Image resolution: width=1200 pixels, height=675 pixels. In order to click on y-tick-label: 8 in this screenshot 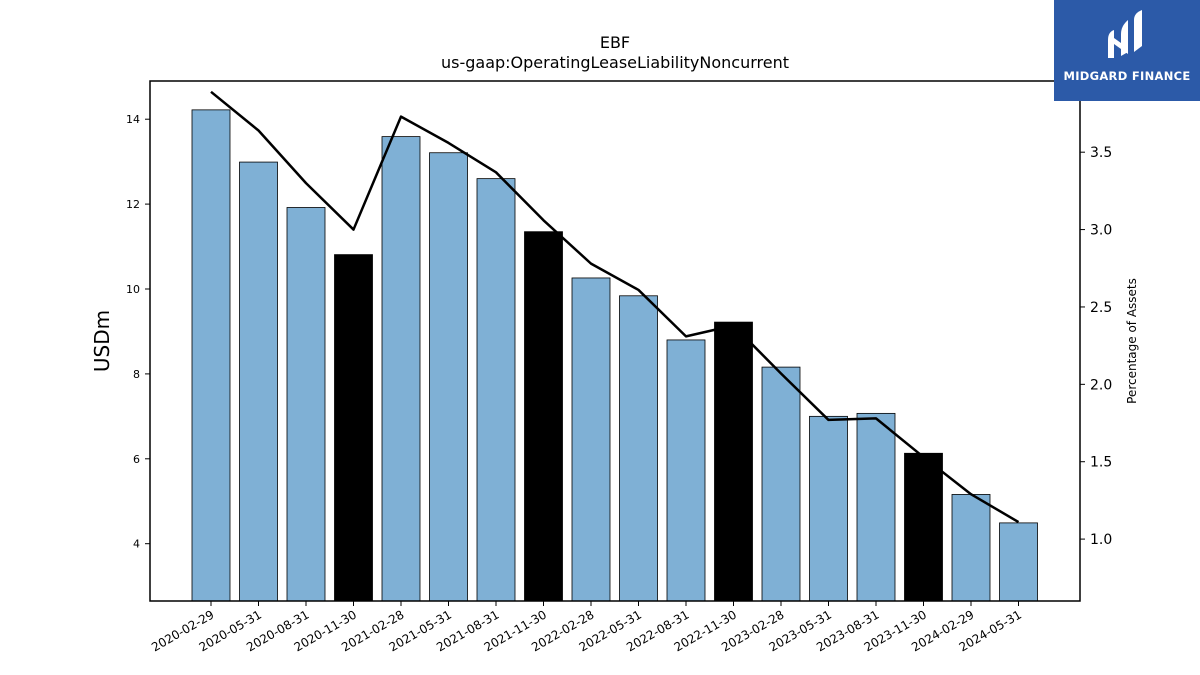, I will do `click(136, 374)`.